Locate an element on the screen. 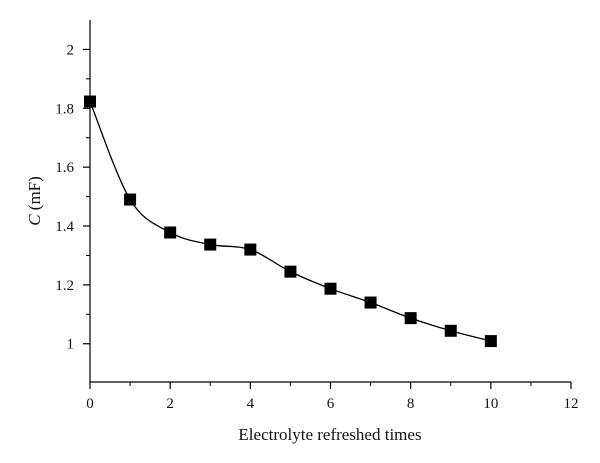  y-axis-title-variable: C is located at coordinates (34, 220).